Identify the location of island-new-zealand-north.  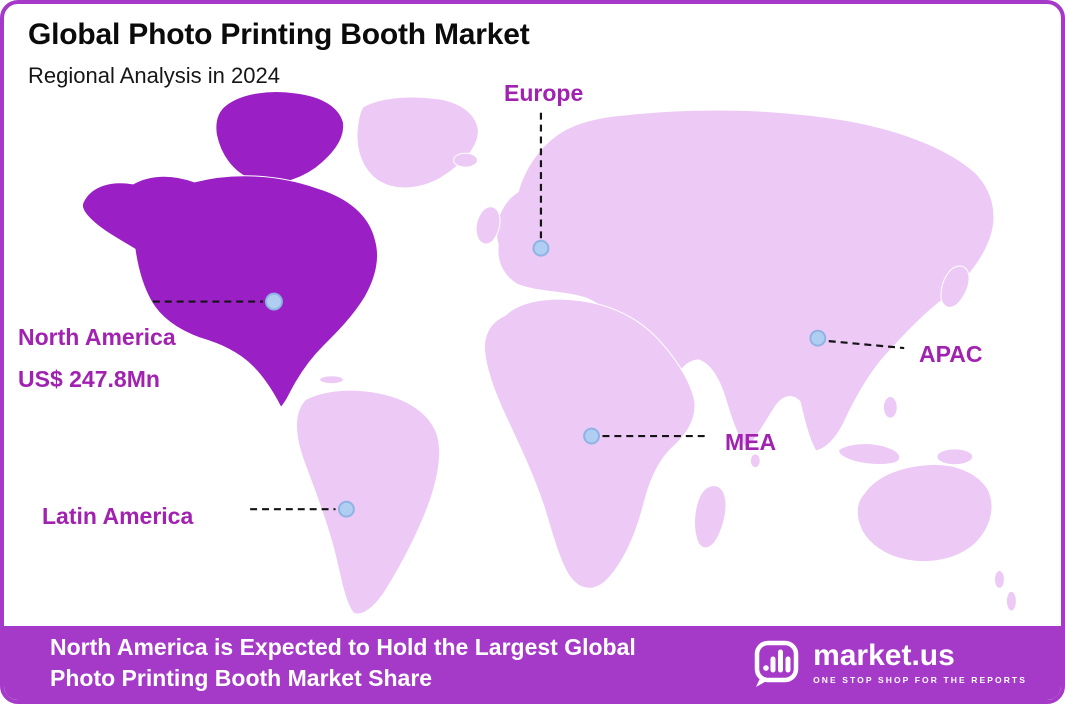
(999, 579).